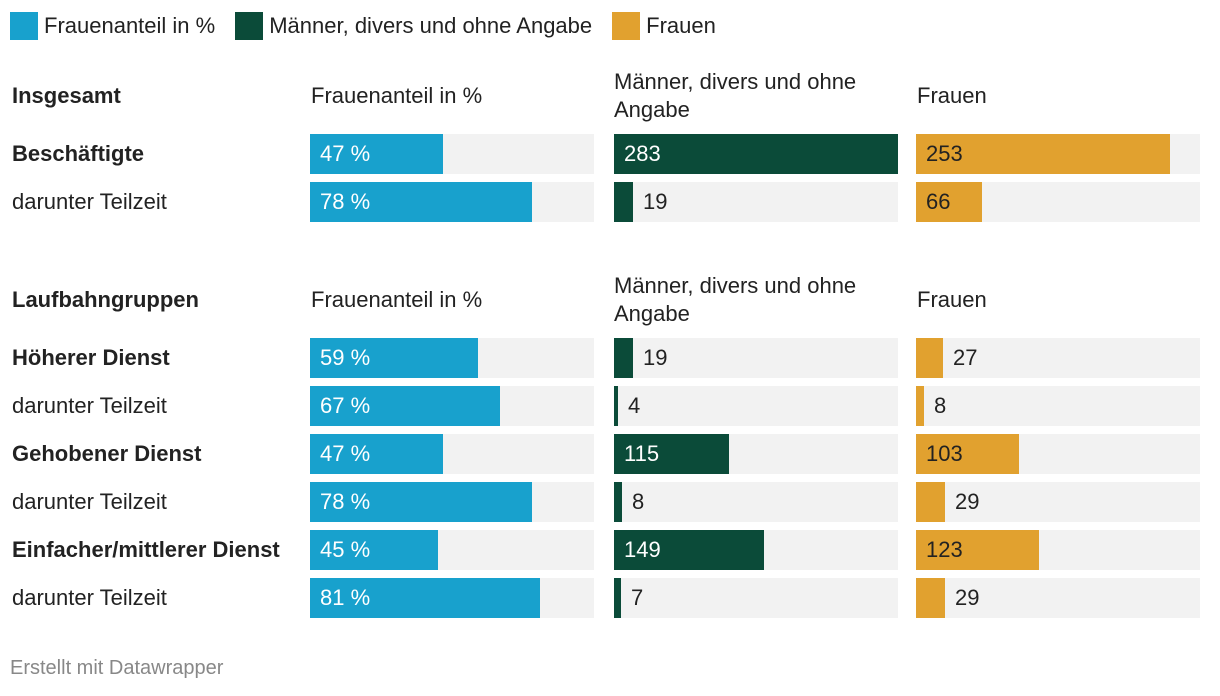  What do you see at coordinates (944, 549) in the screenshot?
I see `data-label: 123` at bounding box center [944, 549].